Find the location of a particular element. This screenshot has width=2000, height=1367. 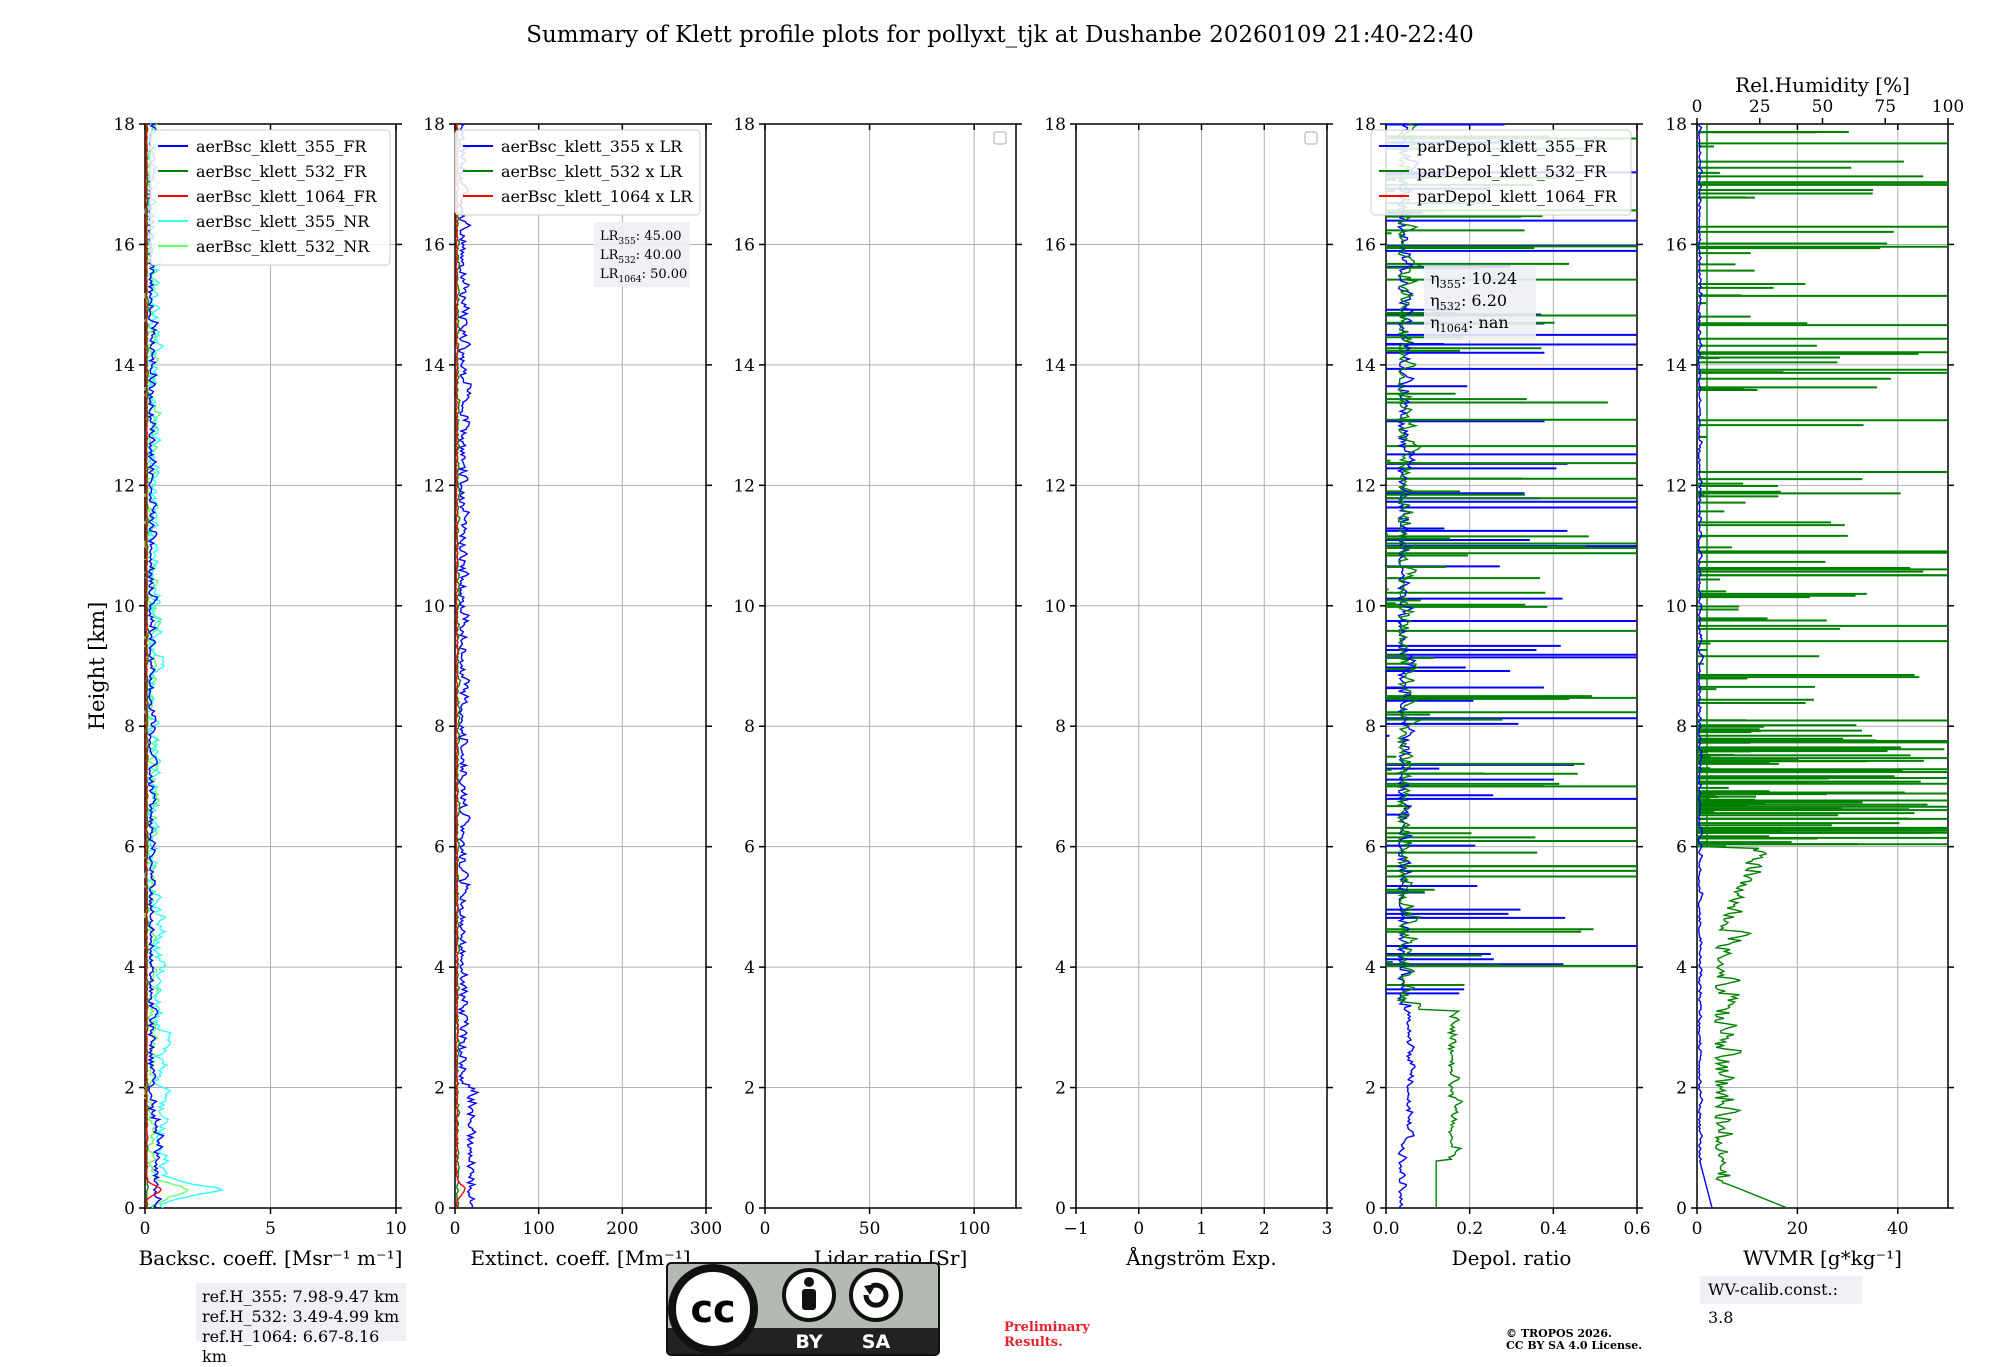

annotation-line: η355: 10.24 is located at coordinates (1473, 280).